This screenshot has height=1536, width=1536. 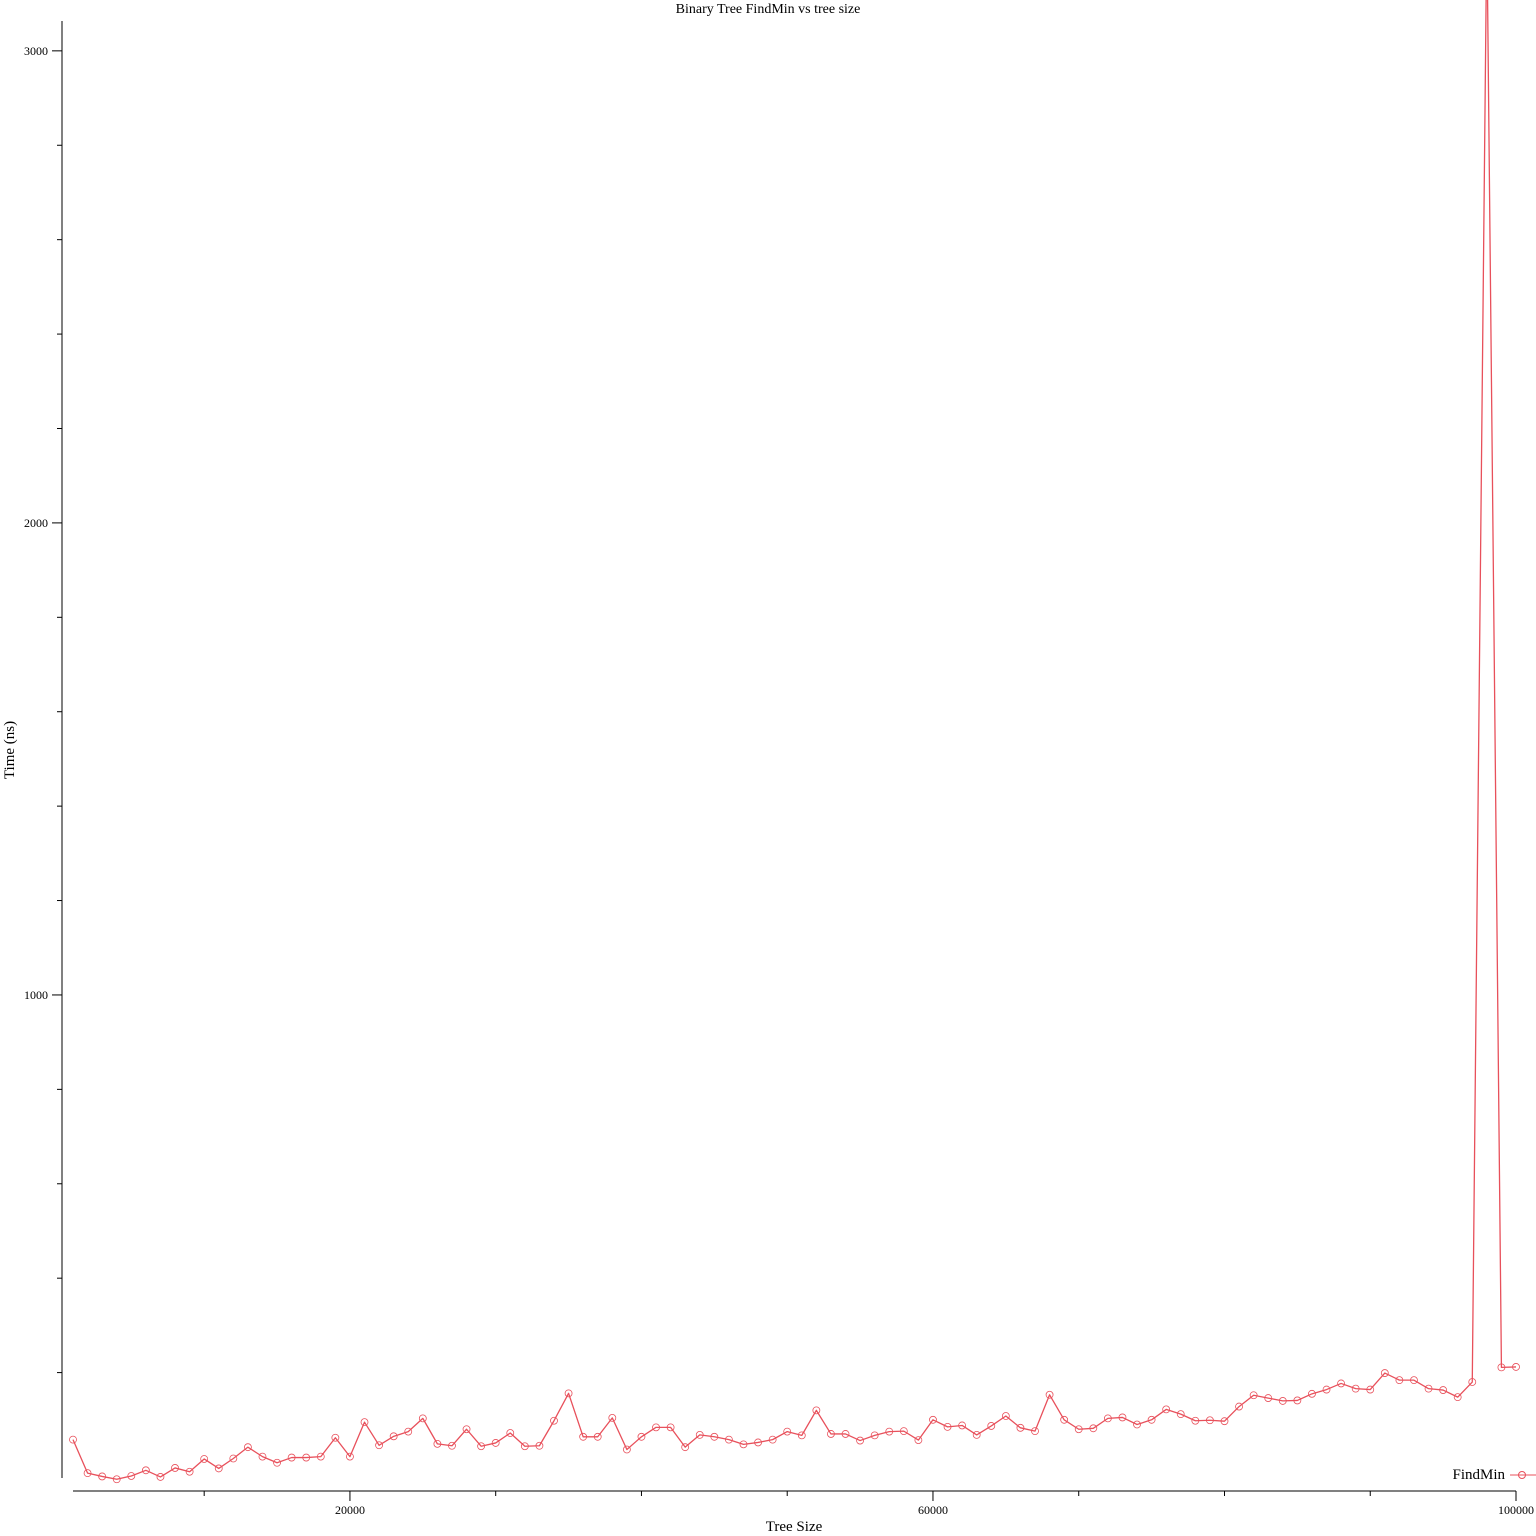 What do you see at coordinates (36, 523) in the screenshot?
I see `y-tick-label: 2000` at bounding box center [36, 523].